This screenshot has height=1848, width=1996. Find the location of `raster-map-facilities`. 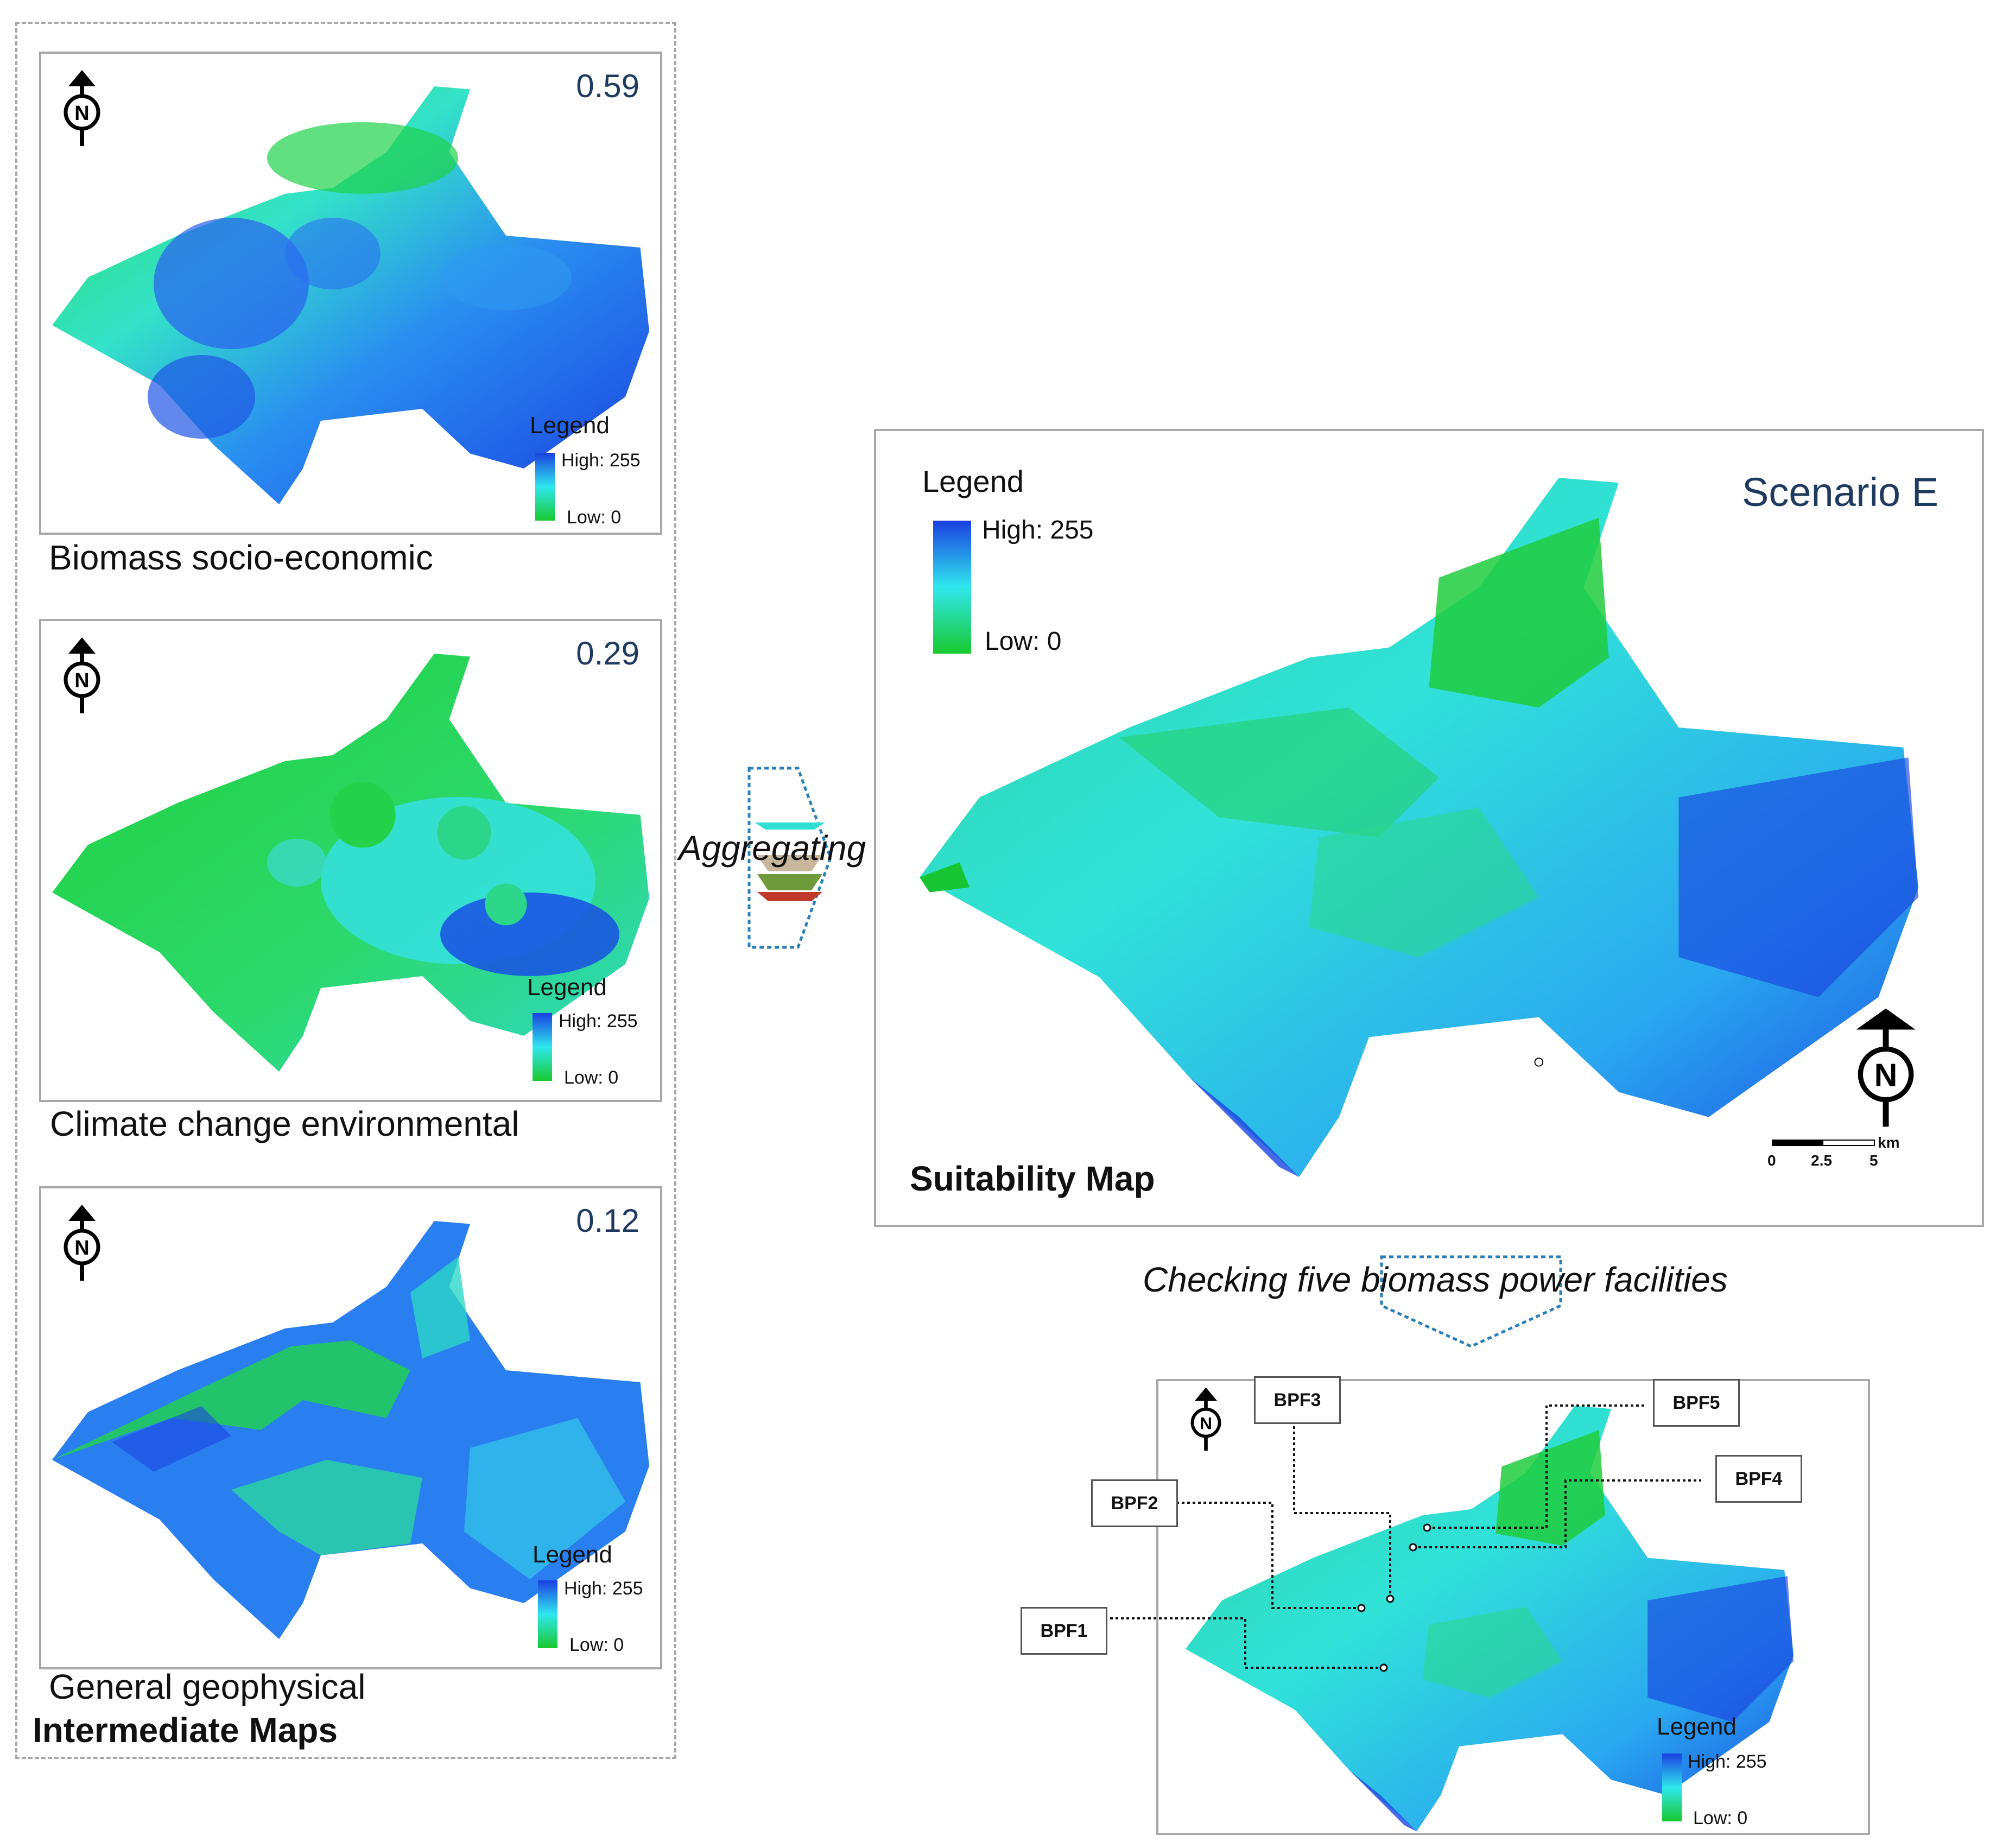

raster-map-facilities is located at coordinates (1490, 1619).